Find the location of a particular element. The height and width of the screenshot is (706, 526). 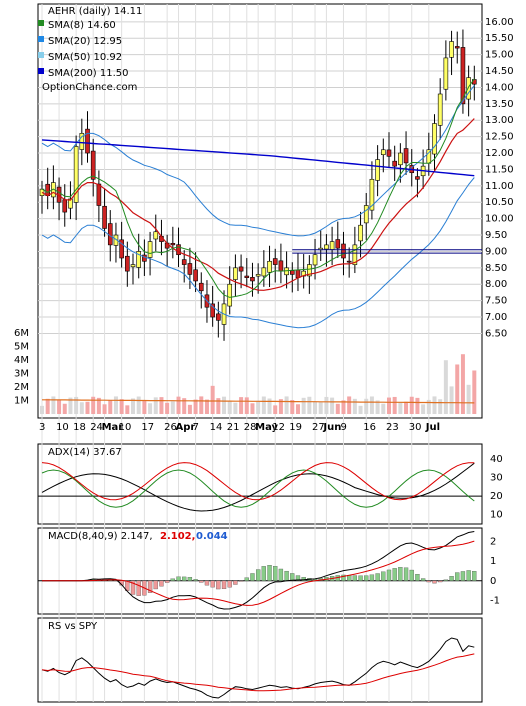

x-tick-label: 23 is located at coordinates (392, 427).